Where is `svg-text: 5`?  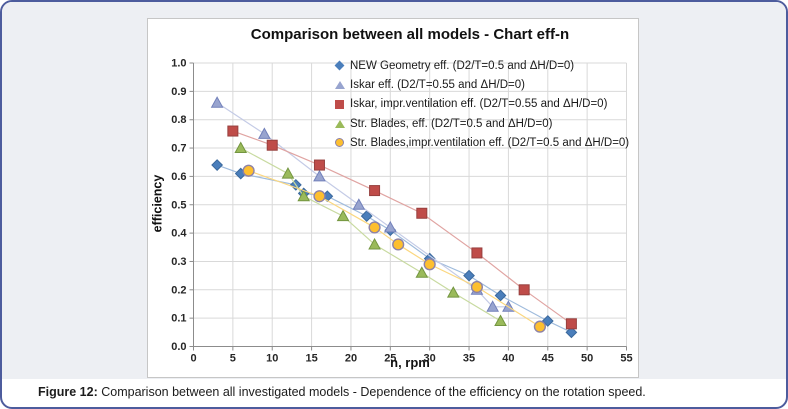
svg-text: 5 is located at coordinates (233, 359).